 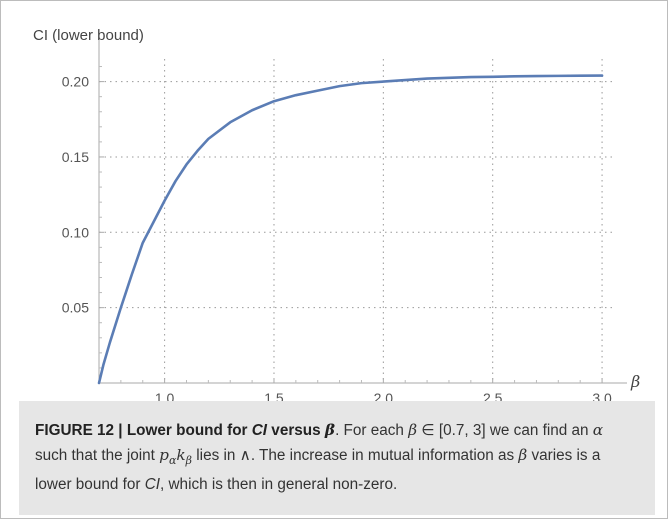 What do you see at coordinates (75, 232) in the screenshot?
I see `y-tick-label: 0.10` at bounding box center [75, 232].